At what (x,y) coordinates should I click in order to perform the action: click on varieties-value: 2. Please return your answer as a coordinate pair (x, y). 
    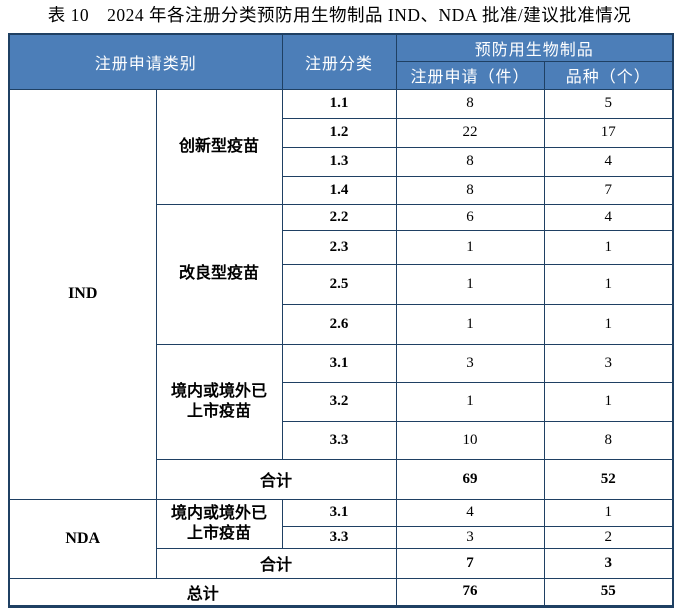
    Looking at the image, I should click on (608, 537).